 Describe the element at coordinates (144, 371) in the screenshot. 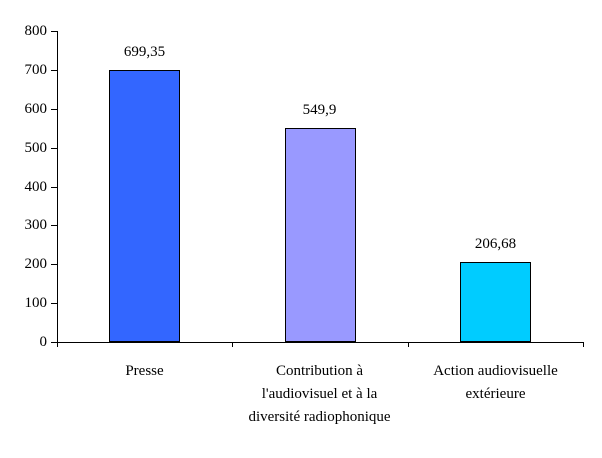

I see `category-label: Presse` at that location.